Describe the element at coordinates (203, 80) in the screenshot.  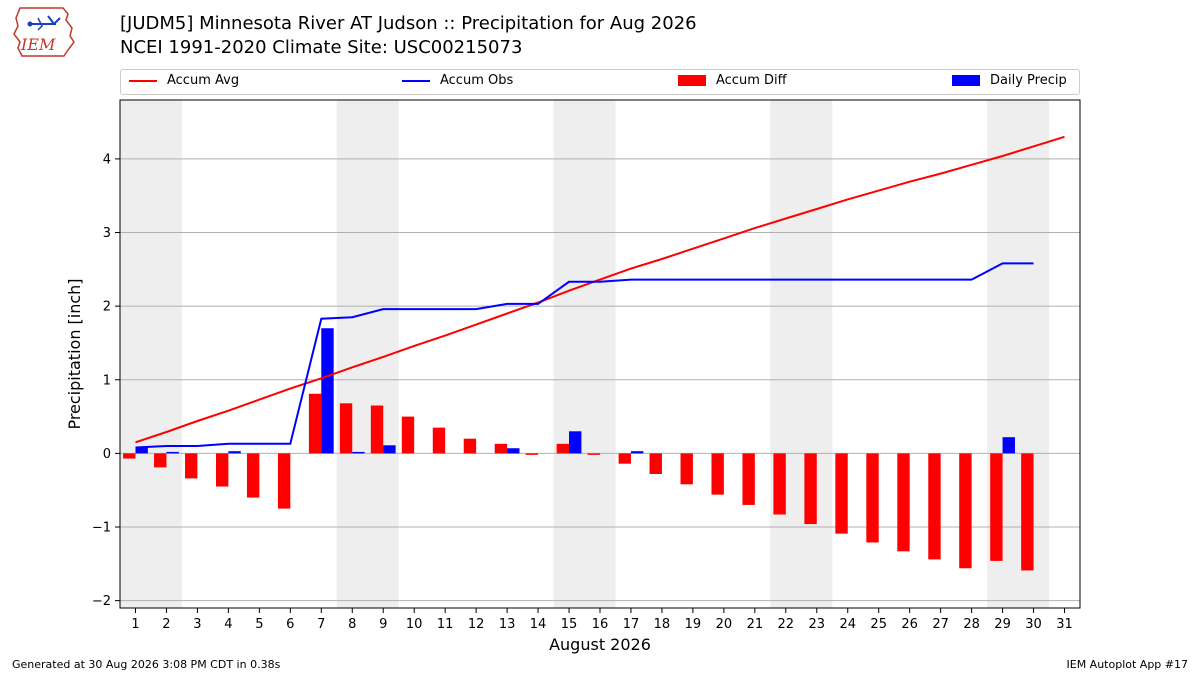
I see `legend-label-accum-avg: Accum Avg` at that location.